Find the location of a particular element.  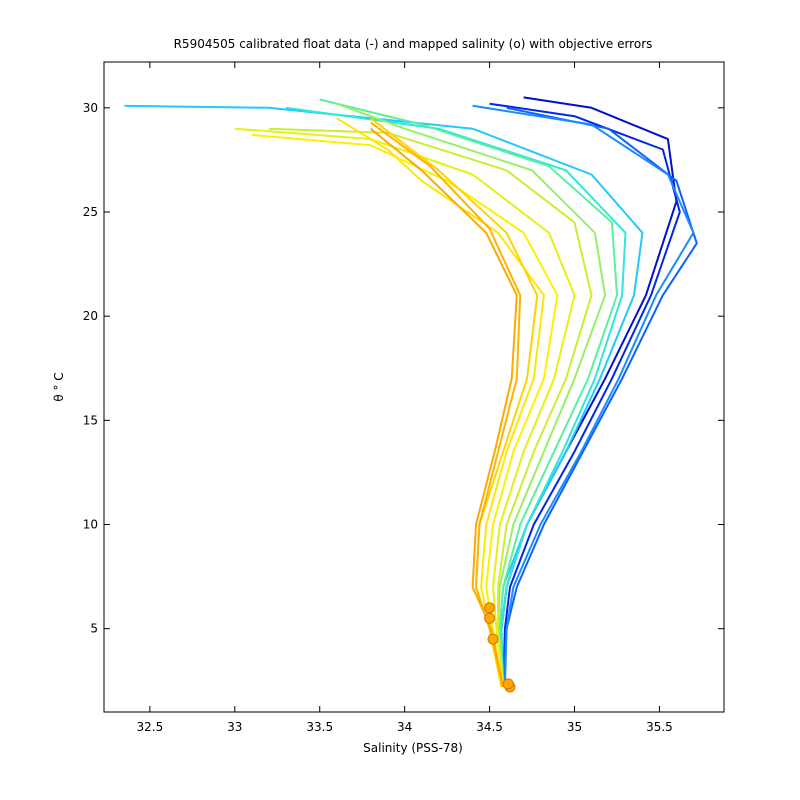

y-tick-label: 5 is located at coordinates (94, 629).